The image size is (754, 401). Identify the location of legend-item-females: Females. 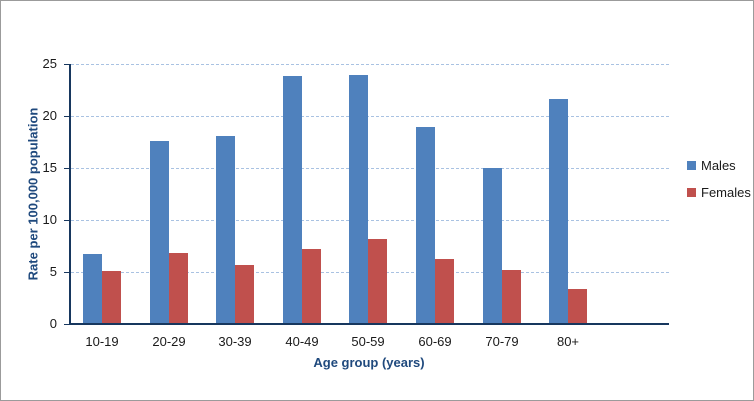
(719, 192).